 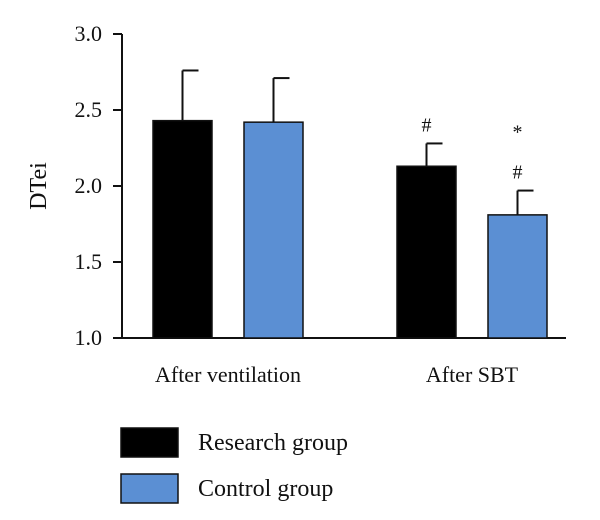 What do you see at coordinates (265, 489) in the screenshot?
I see `legend-label: Control group` at bounding box center [265, 489].